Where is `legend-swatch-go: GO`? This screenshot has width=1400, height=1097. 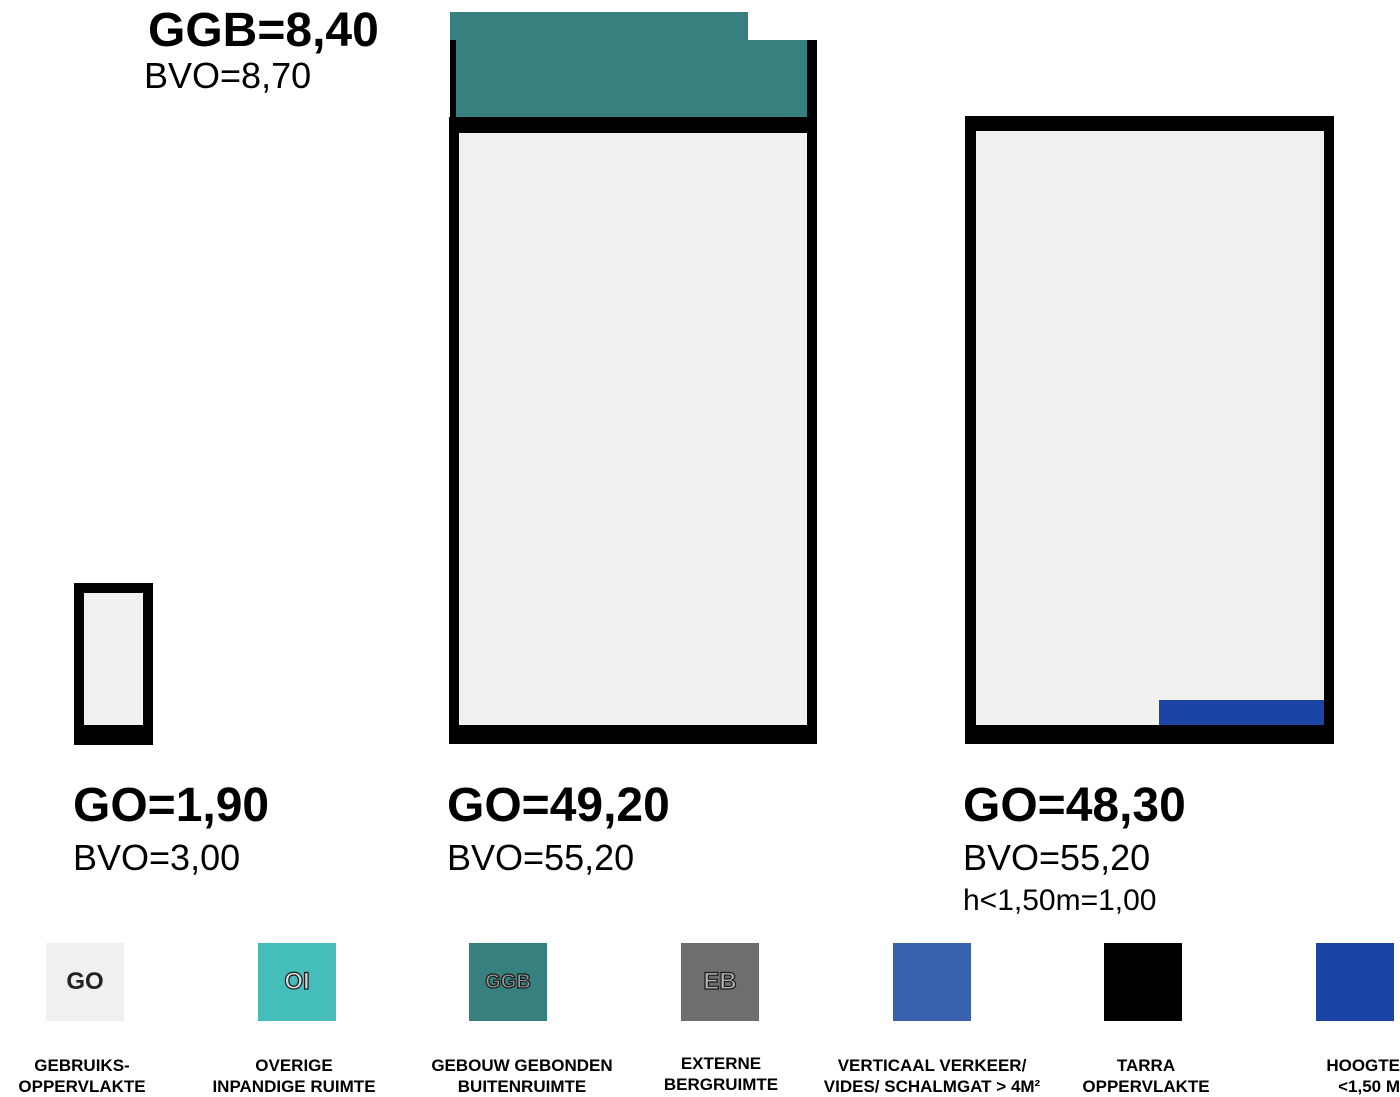
legend-swatch-go: GO is located at coordinates (85, 982).